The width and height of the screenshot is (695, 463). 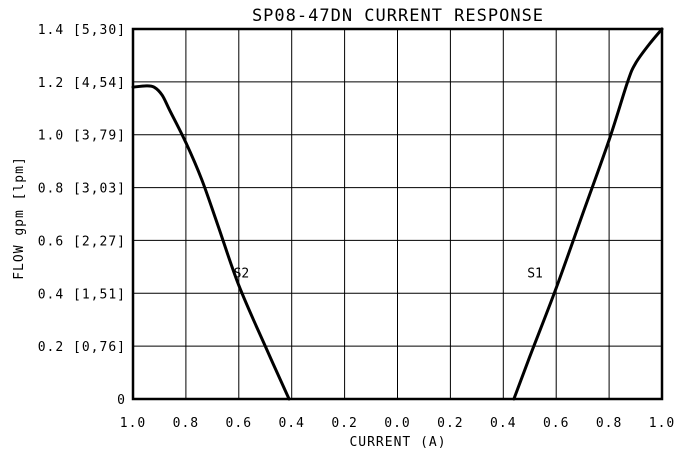 What do you see at coordinates (19, 218) in the screenshot?
I see `y-axis-label: FLOW gpm [lpm]` at bounding box center [19, 218].